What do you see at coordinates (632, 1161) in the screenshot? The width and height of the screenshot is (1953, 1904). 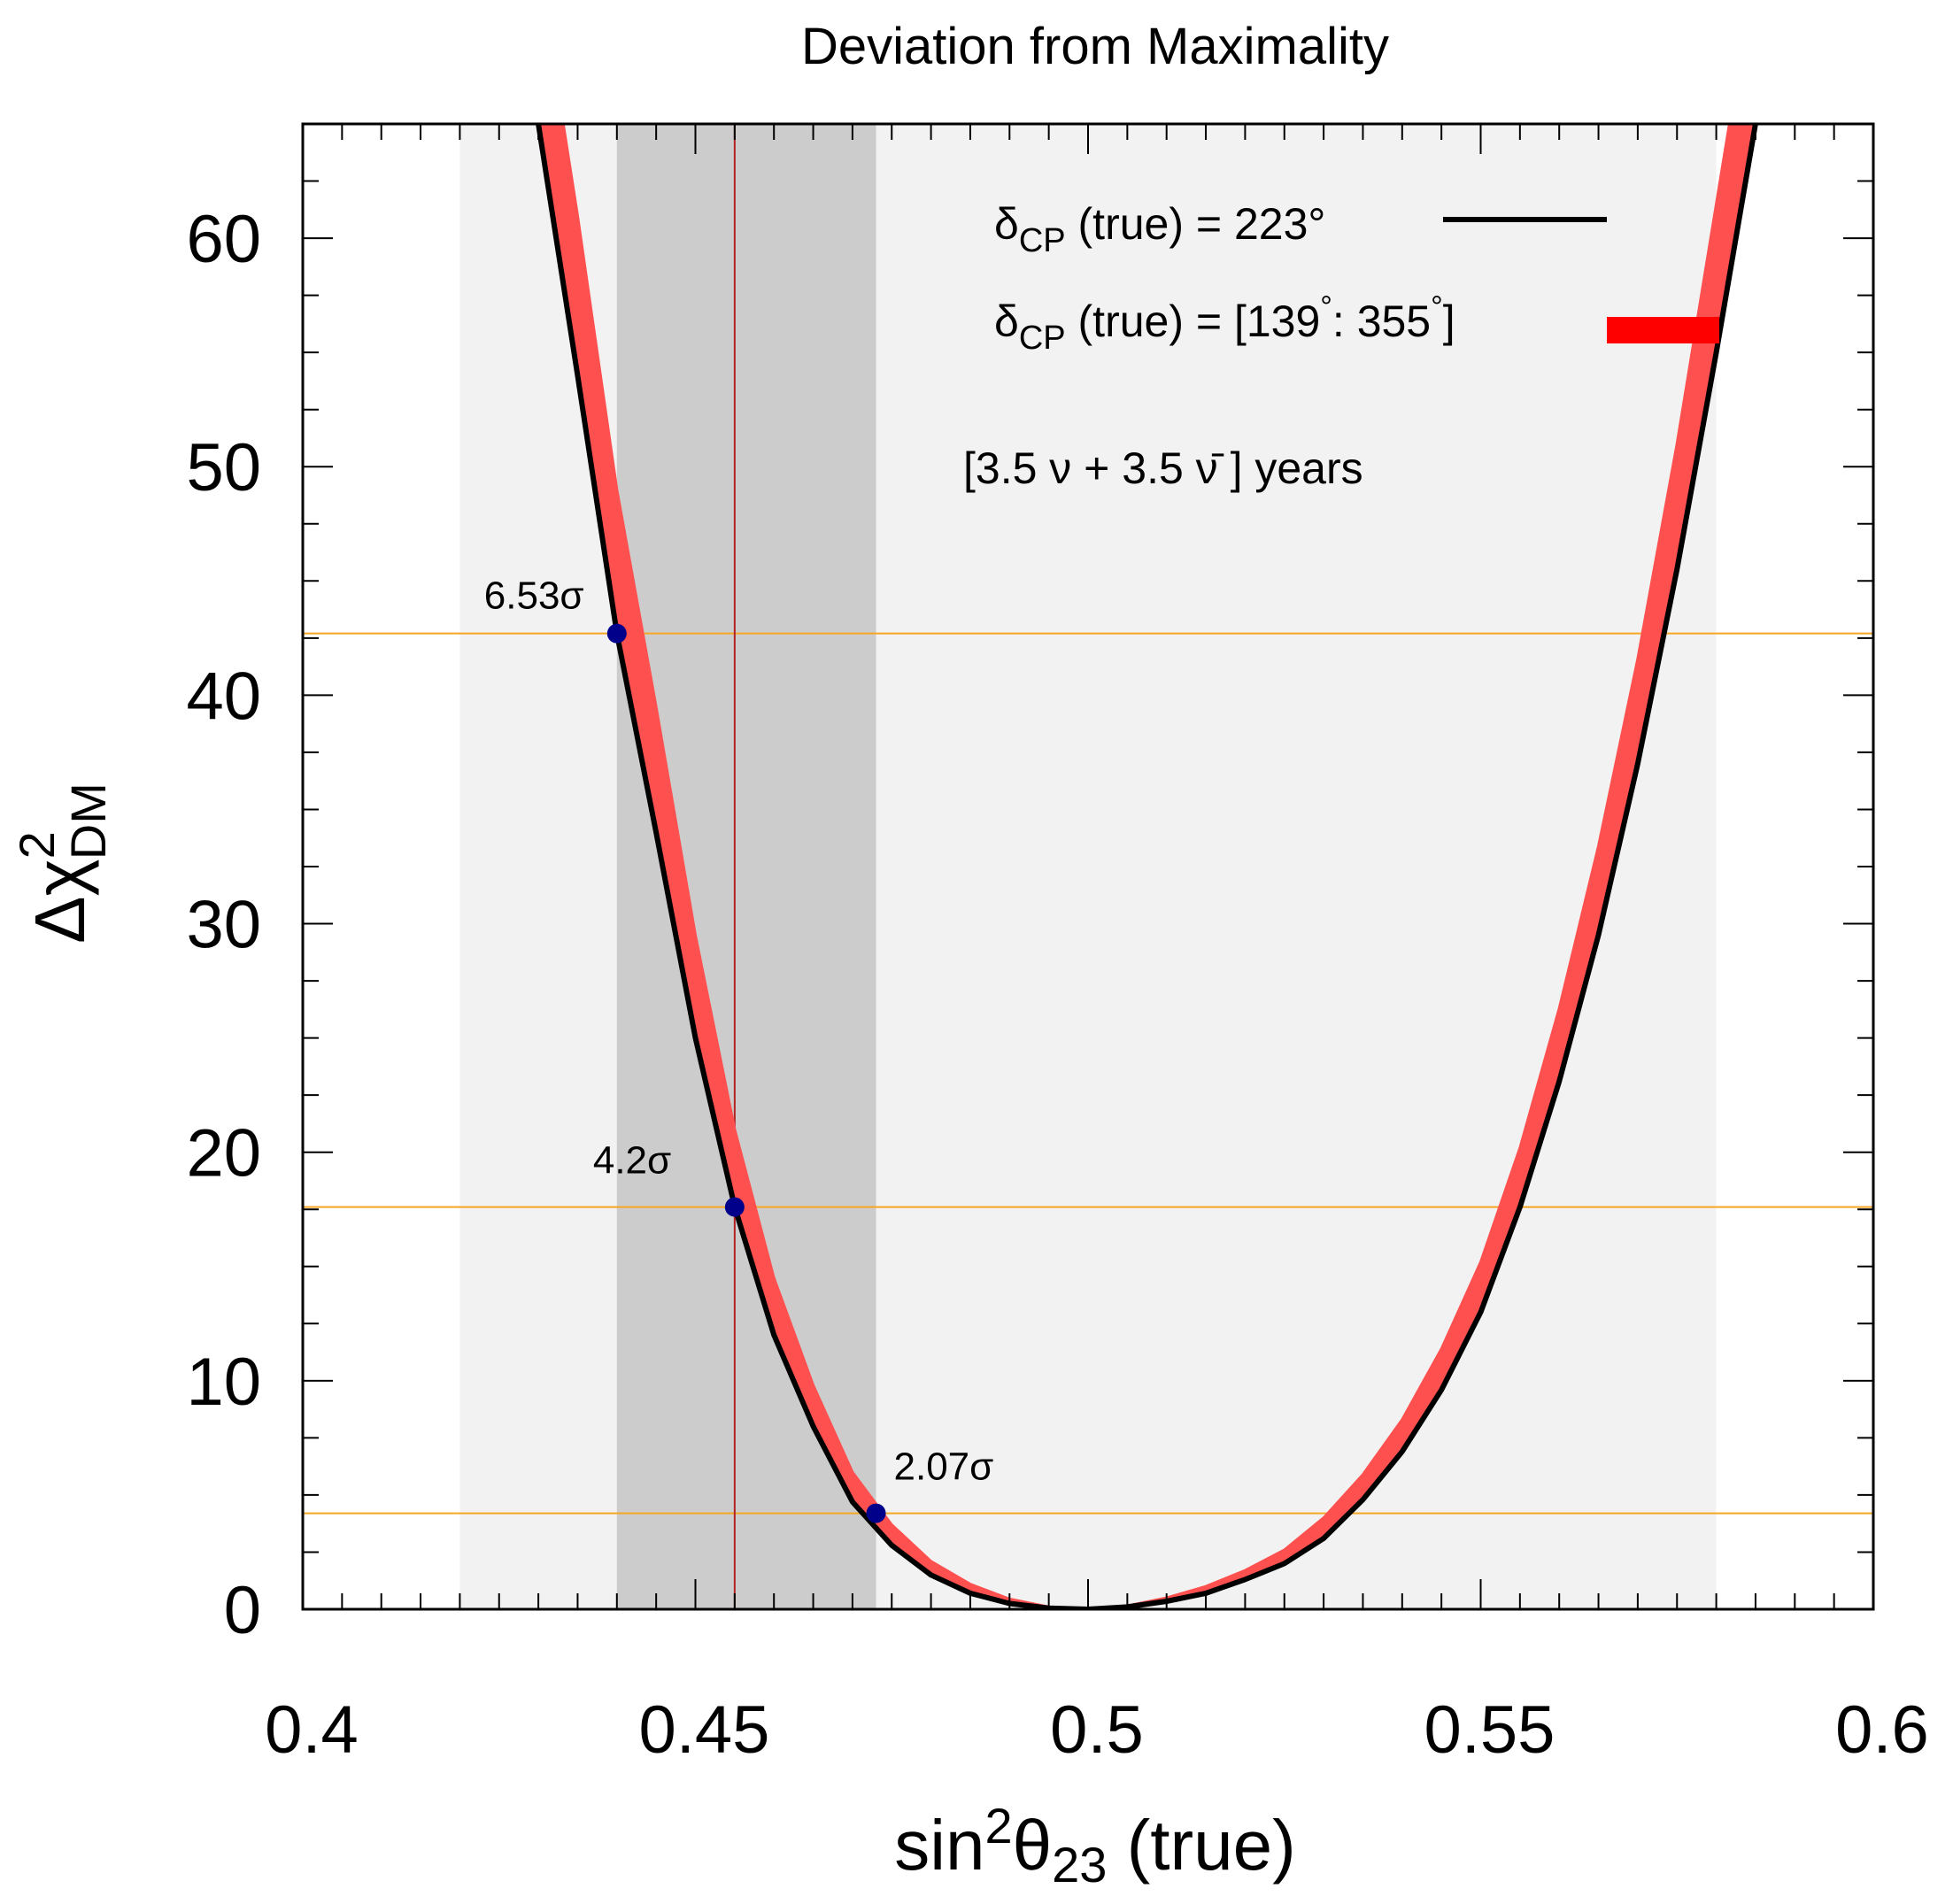 I see `sigma-label-2: 4.2σ` at bounding box center [632, 1161].